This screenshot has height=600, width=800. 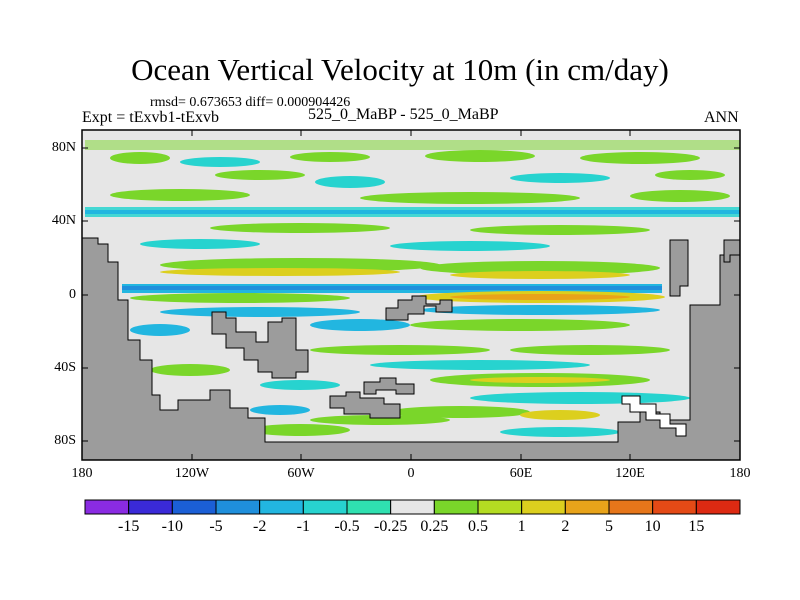 What do you see at coordinates (65, 440) in the screenshot?
I see `lat-label-80s: 80S` at bounding box center [65, 440].